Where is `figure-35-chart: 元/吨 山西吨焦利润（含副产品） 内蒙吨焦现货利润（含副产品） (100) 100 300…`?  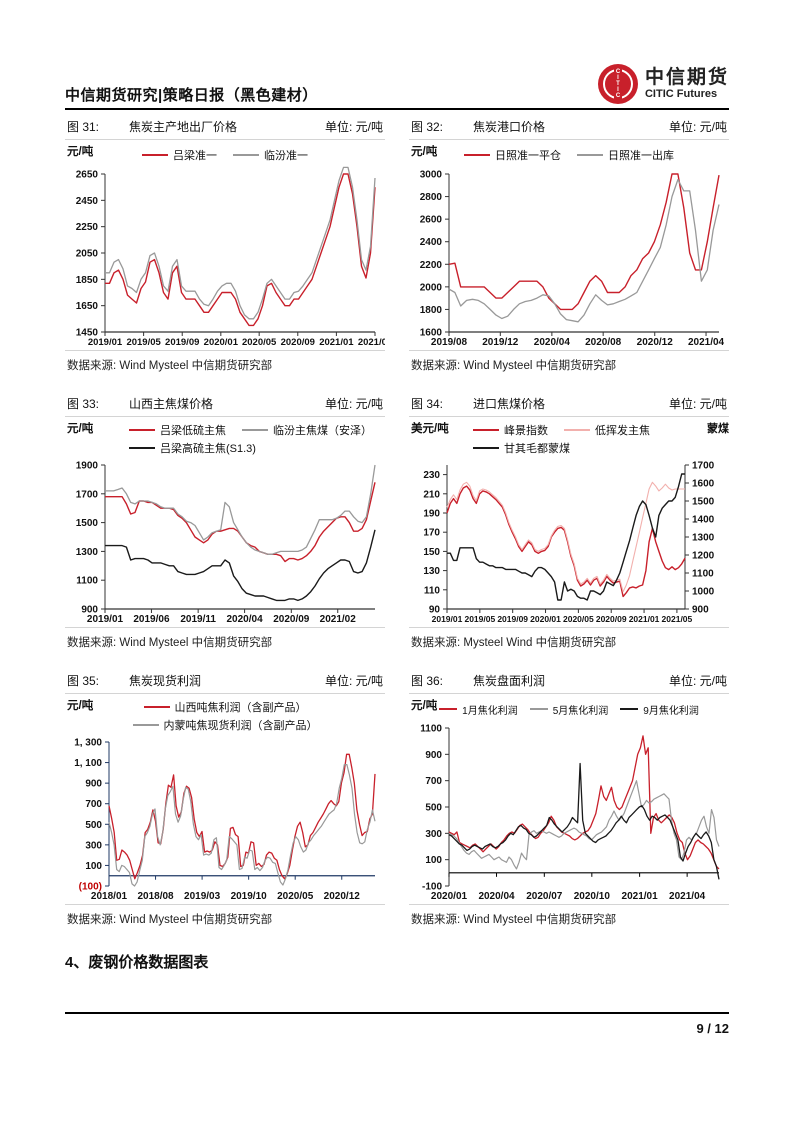
figure-35-chart: 元/吨 山西吨焦利润（含副产品） 内蒙吨焦现货利润（含副产品） (100) 100 300… is located at coordinates (225, 799).